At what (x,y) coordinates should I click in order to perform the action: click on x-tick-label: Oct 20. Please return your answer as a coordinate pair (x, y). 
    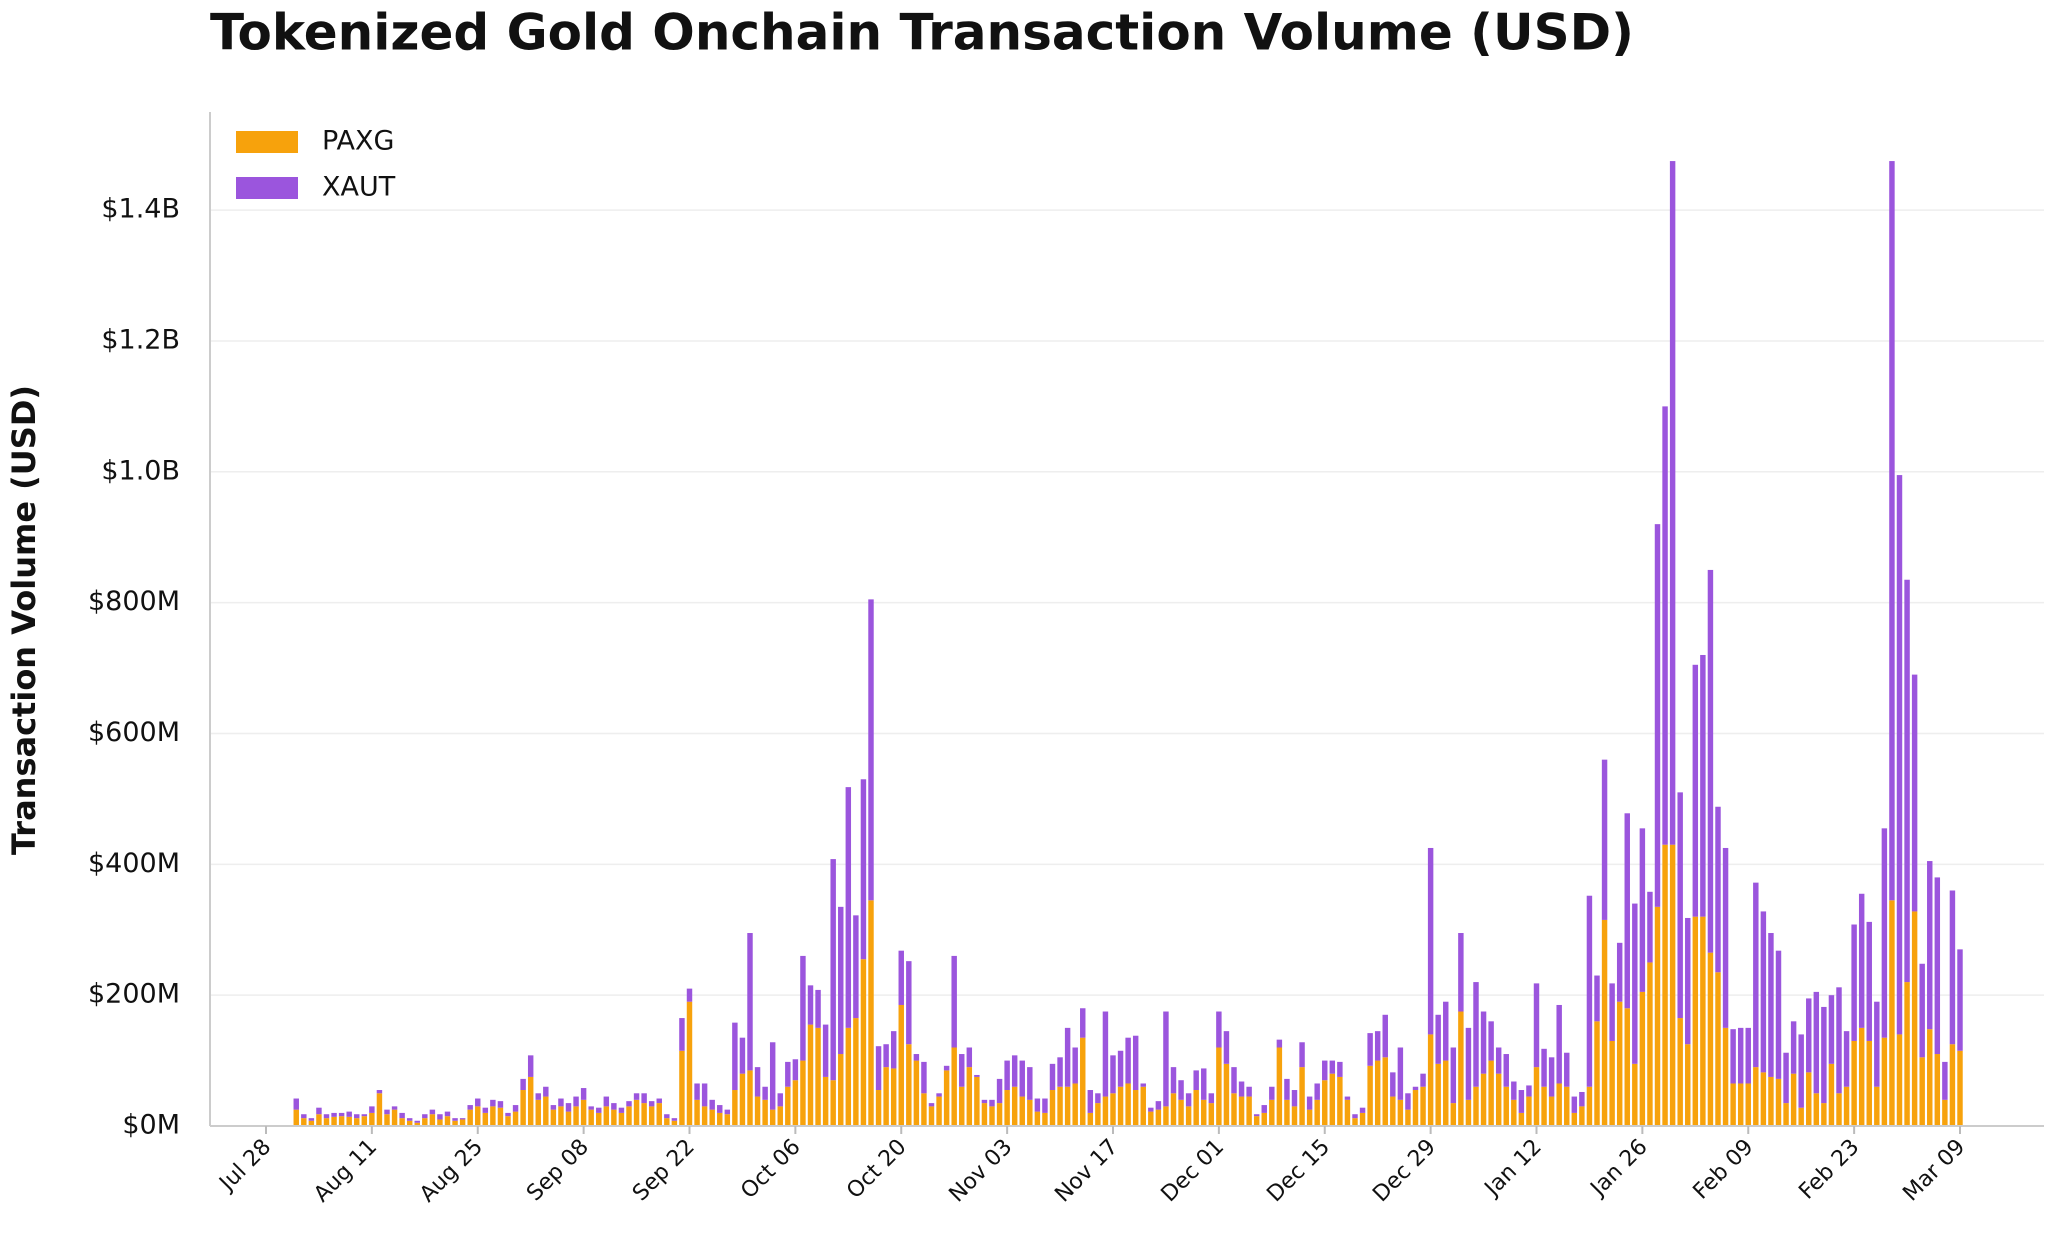
    Looking at the image, I should click on (876, 1169).